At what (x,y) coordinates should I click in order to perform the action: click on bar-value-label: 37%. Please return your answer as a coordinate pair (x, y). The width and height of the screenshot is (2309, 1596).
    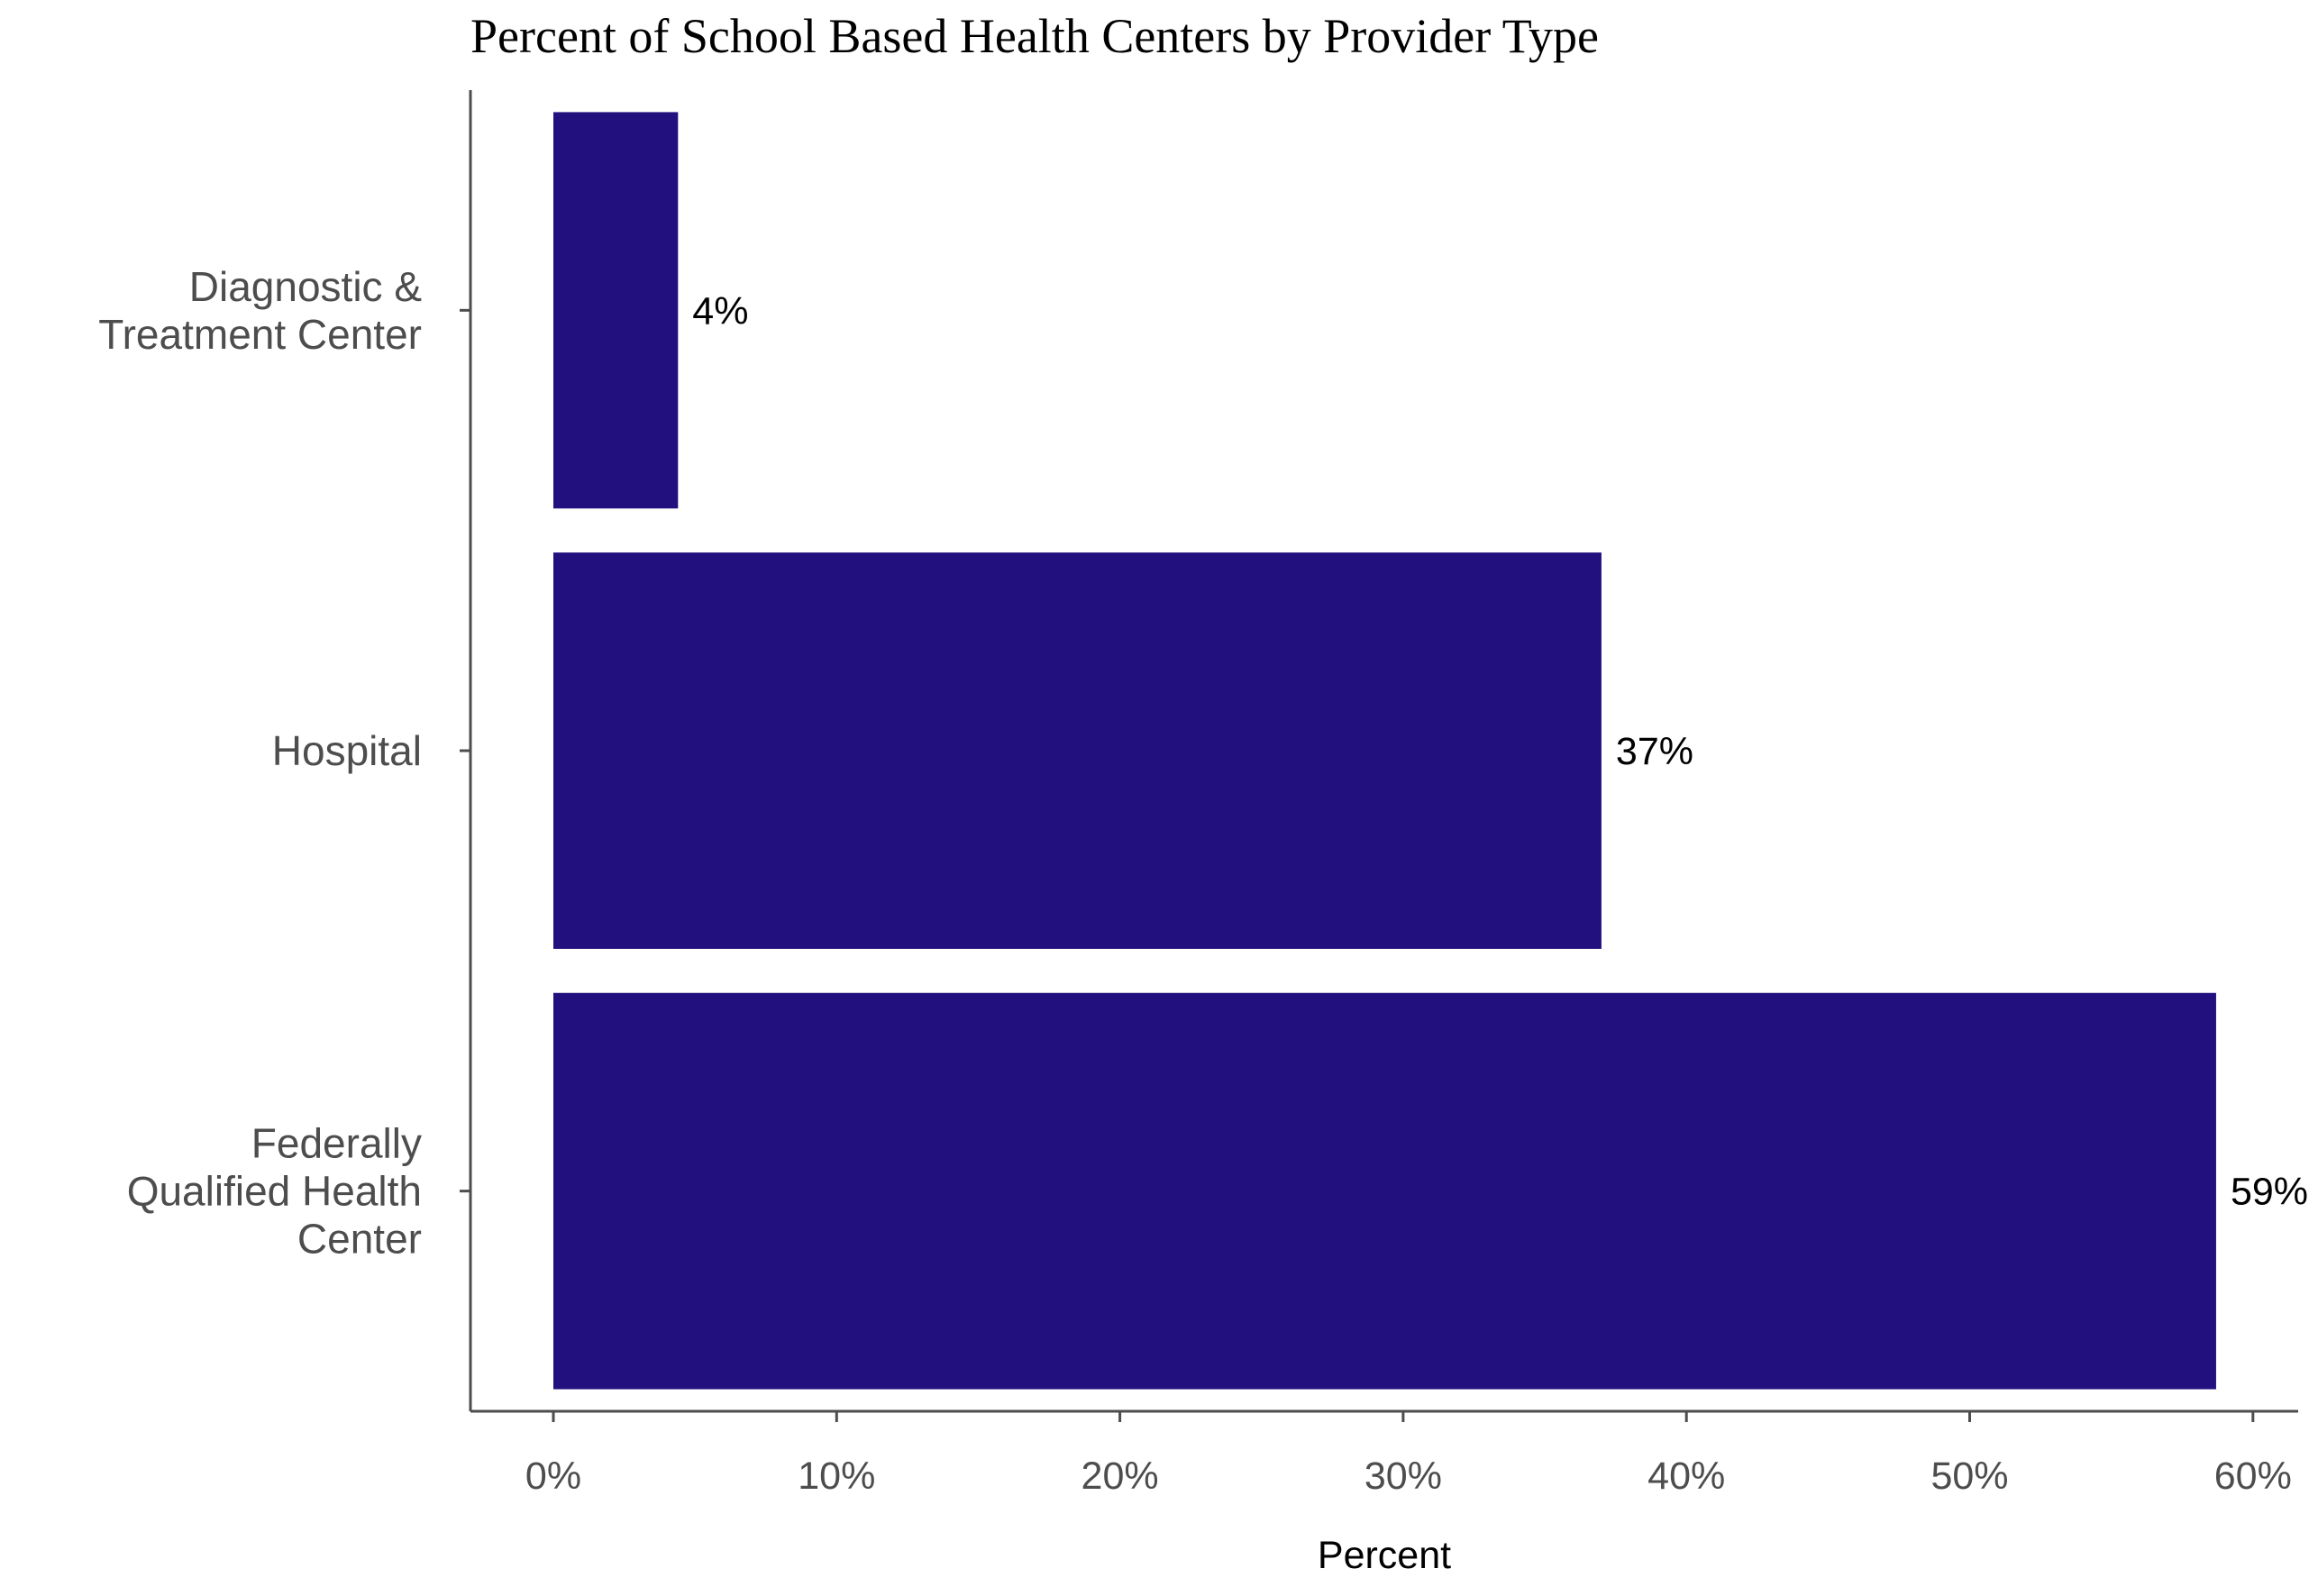
    Looking at the image, I should click on (1655, 751).